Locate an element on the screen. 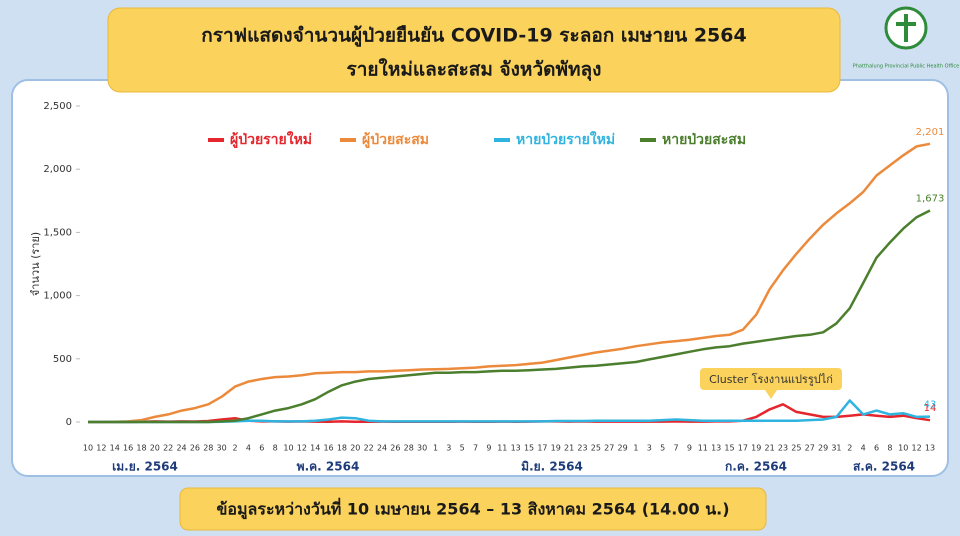  note-box is located at coordinates (473, 509).